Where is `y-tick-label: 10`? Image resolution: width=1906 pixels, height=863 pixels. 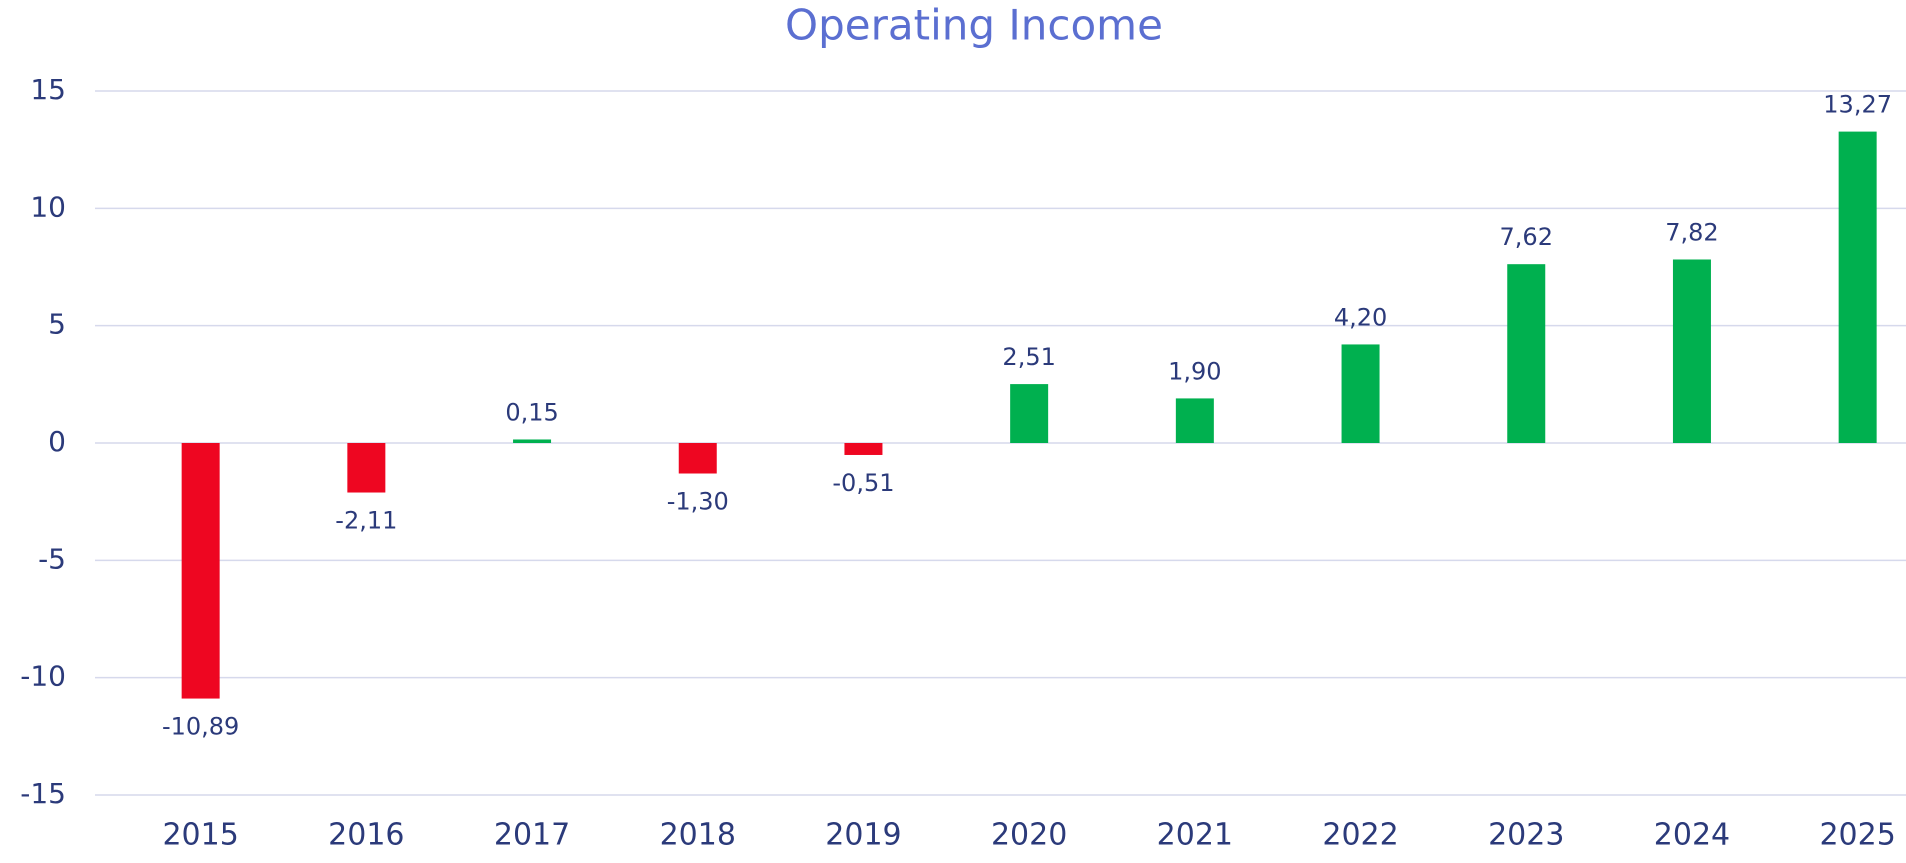 y-tick-label: 10 is located at coordinates (48, 206).